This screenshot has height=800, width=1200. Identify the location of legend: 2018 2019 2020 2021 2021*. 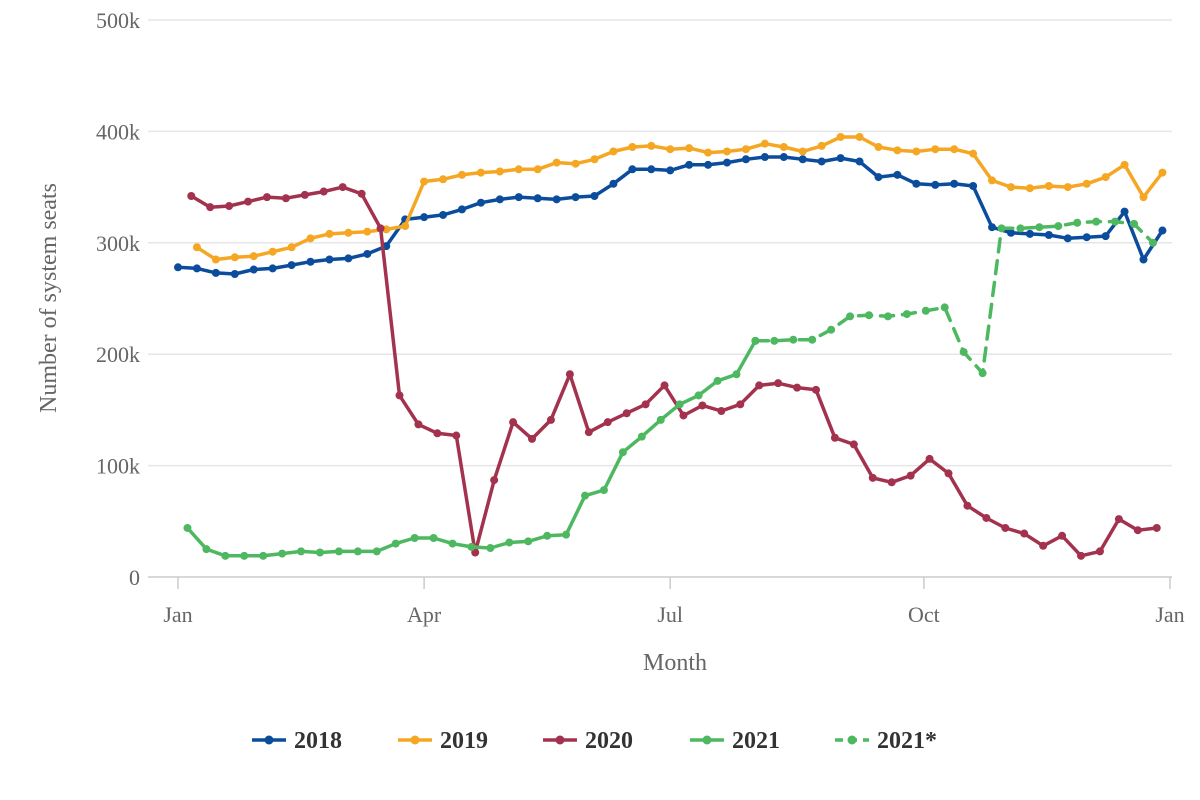
(594, 741).